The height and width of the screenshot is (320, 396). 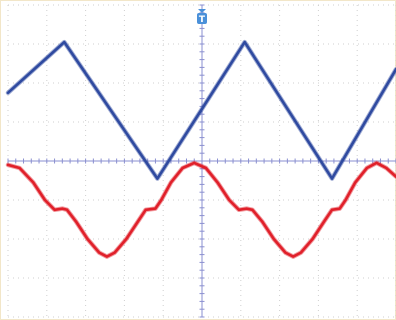 I want to click on trigger-marker-label: T, so click(x=202, y=20).